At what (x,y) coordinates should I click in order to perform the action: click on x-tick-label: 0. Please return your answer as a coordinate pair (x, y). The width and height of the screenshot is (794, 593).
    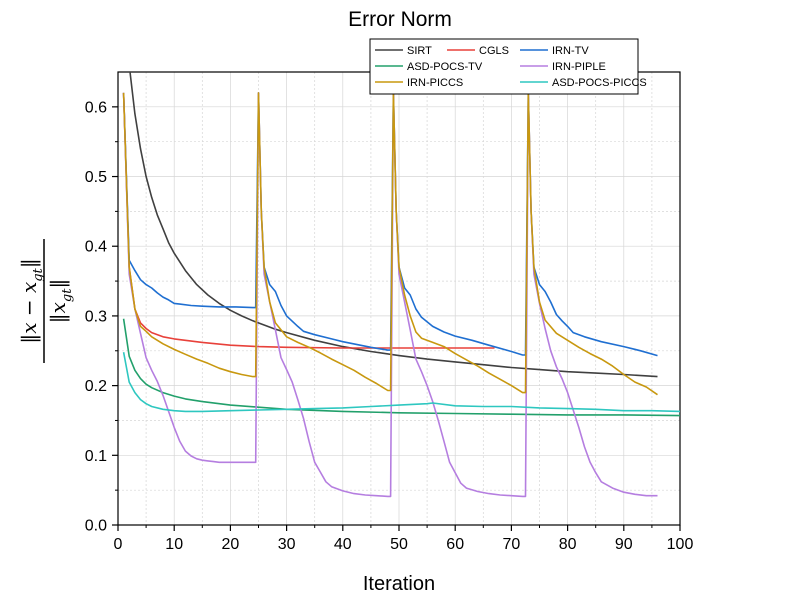
    Looking at the image, I should click on (118, 544).